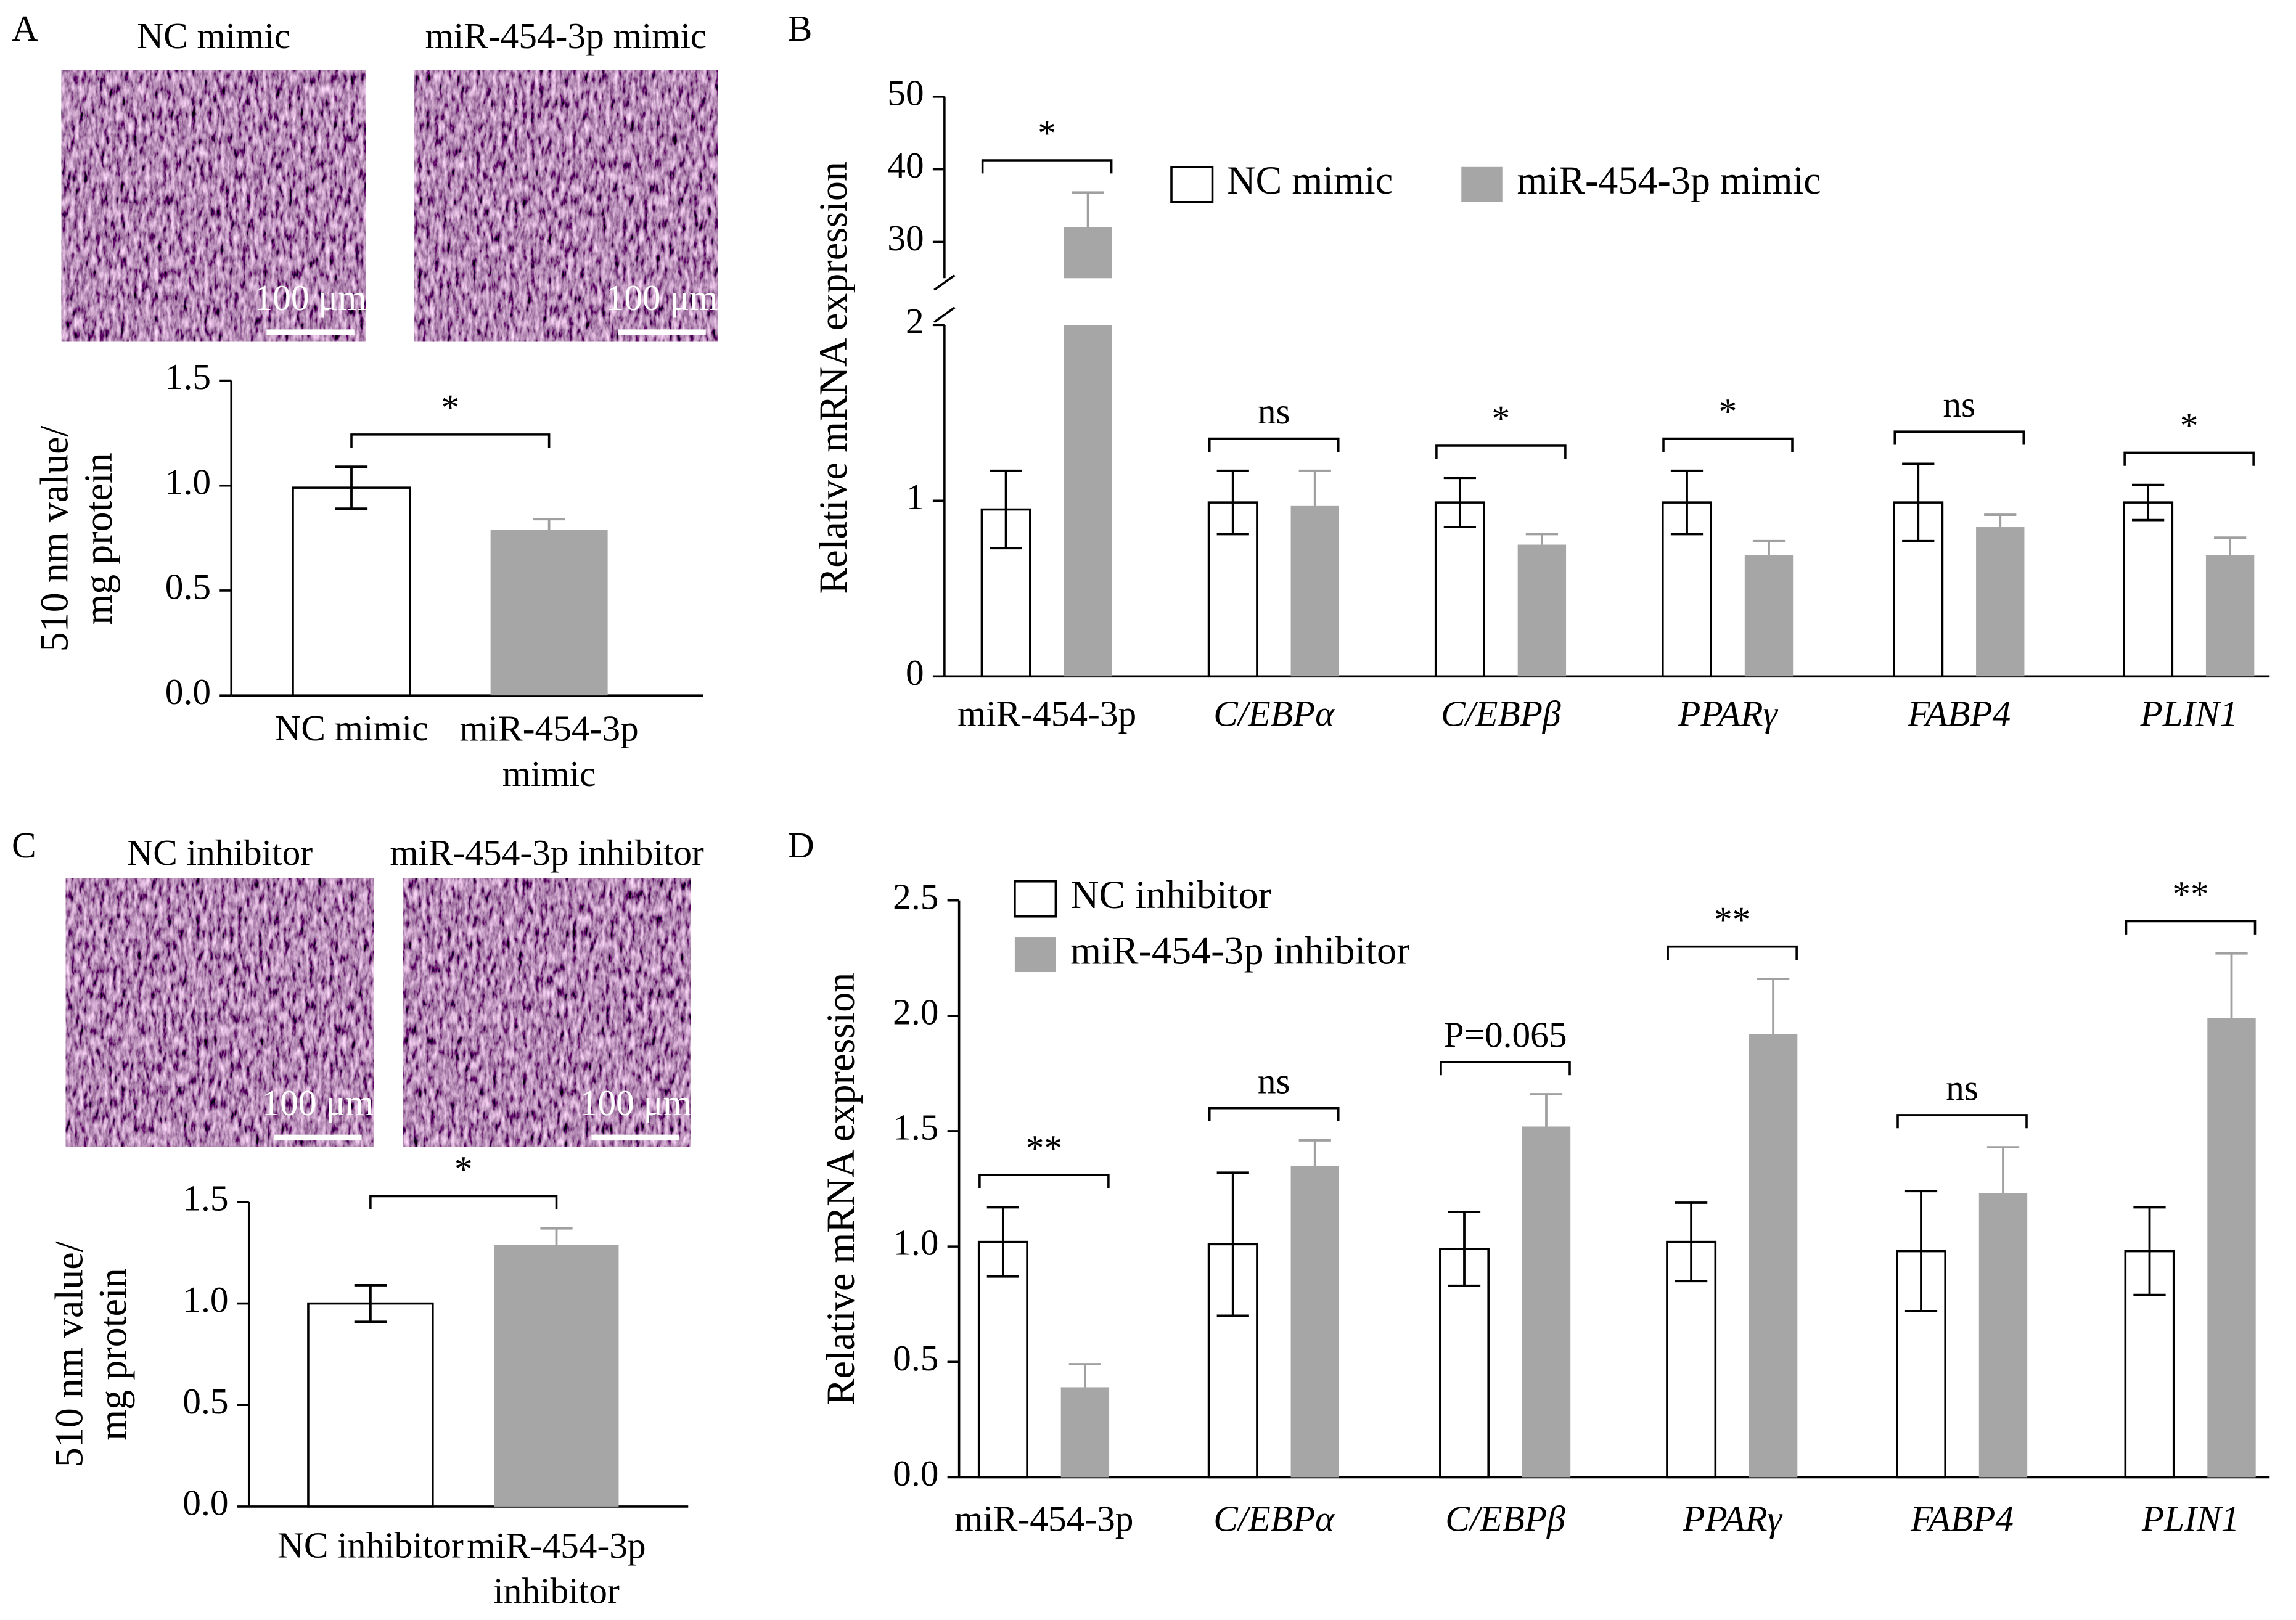 The width and height of the screenshot is (2296, 1620). What do you see at coordinates (1310, 180) in the screenshot?
I see `legend-label: NC mimic` at bounding box center [1310, 180].